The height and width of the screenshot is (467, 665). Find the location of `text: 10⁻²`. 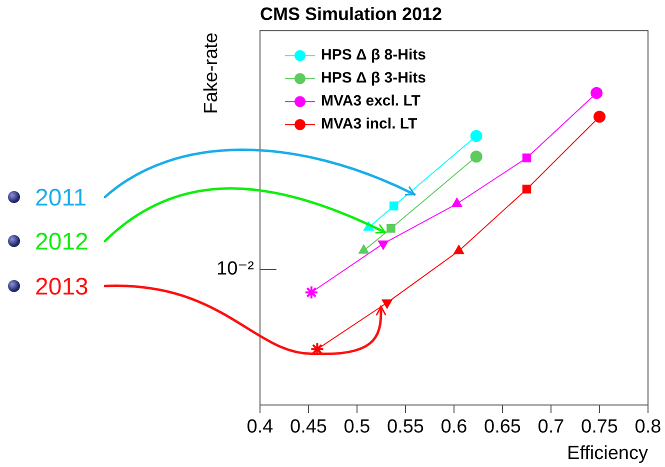

text: 10⁻² is located at coordinates (235, 269).